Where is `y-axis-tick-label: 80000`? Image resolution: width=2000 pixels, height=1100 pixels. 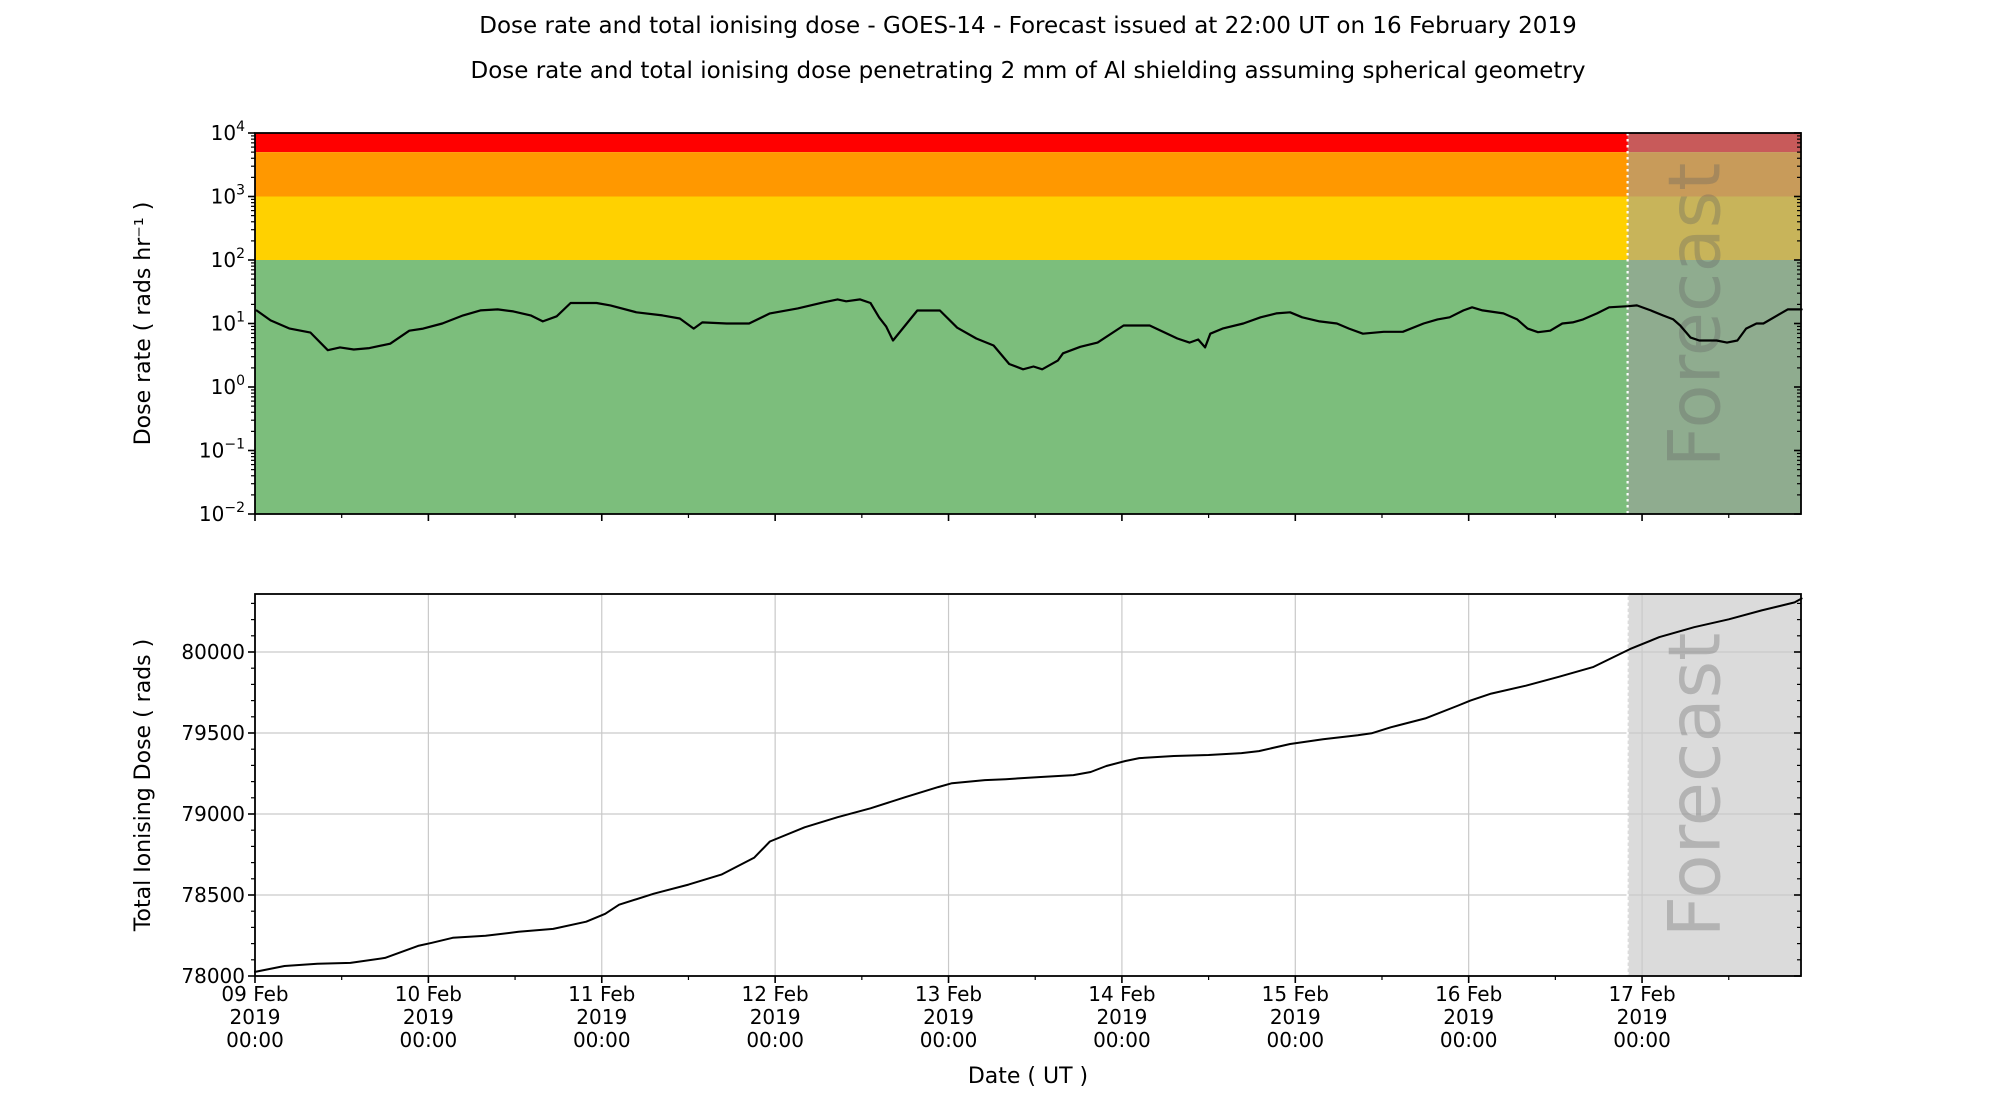 y-axis-tick-label: 80000 is located at coordinates (213, 652).